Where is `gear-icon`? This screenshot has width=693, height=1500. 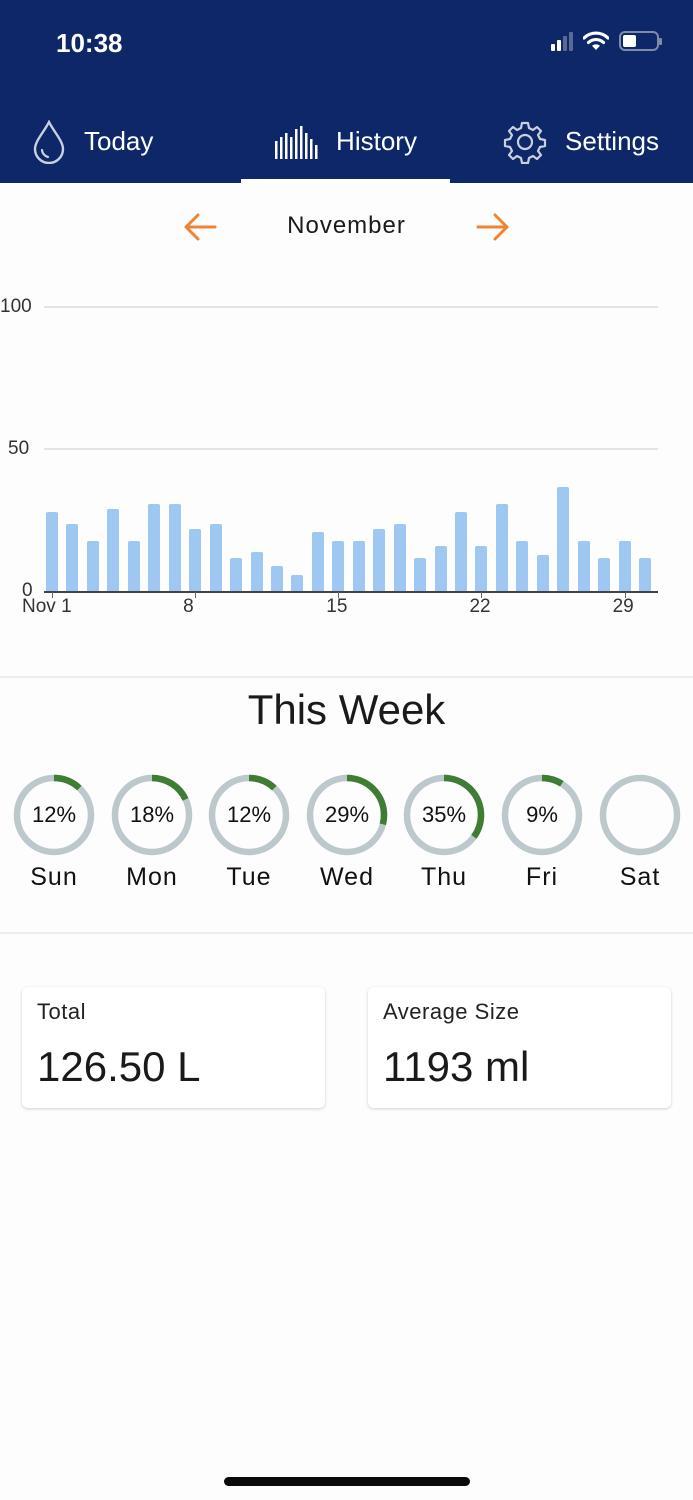
gear-icon is located at coordinates (525, 142).